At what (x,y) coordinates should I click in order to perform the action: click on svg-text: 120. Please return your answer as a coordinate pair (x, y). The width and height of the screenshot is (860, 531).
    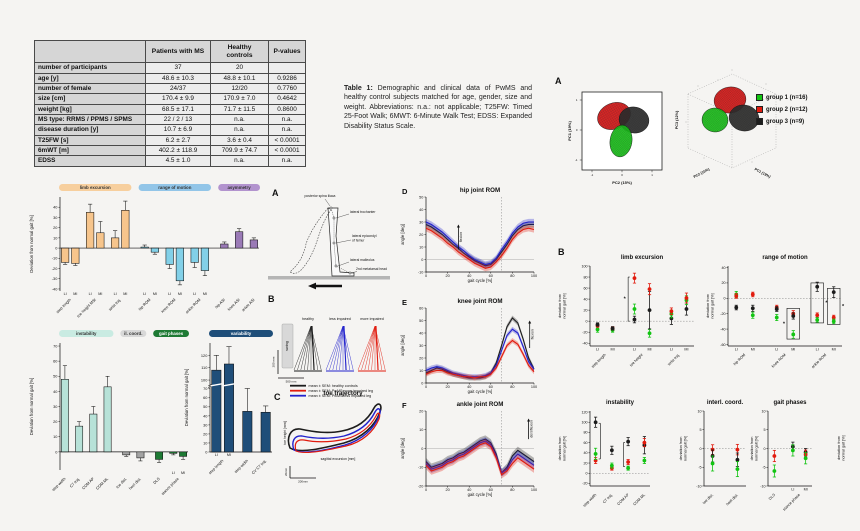
    Looking at the image, I should click on (584, 412).